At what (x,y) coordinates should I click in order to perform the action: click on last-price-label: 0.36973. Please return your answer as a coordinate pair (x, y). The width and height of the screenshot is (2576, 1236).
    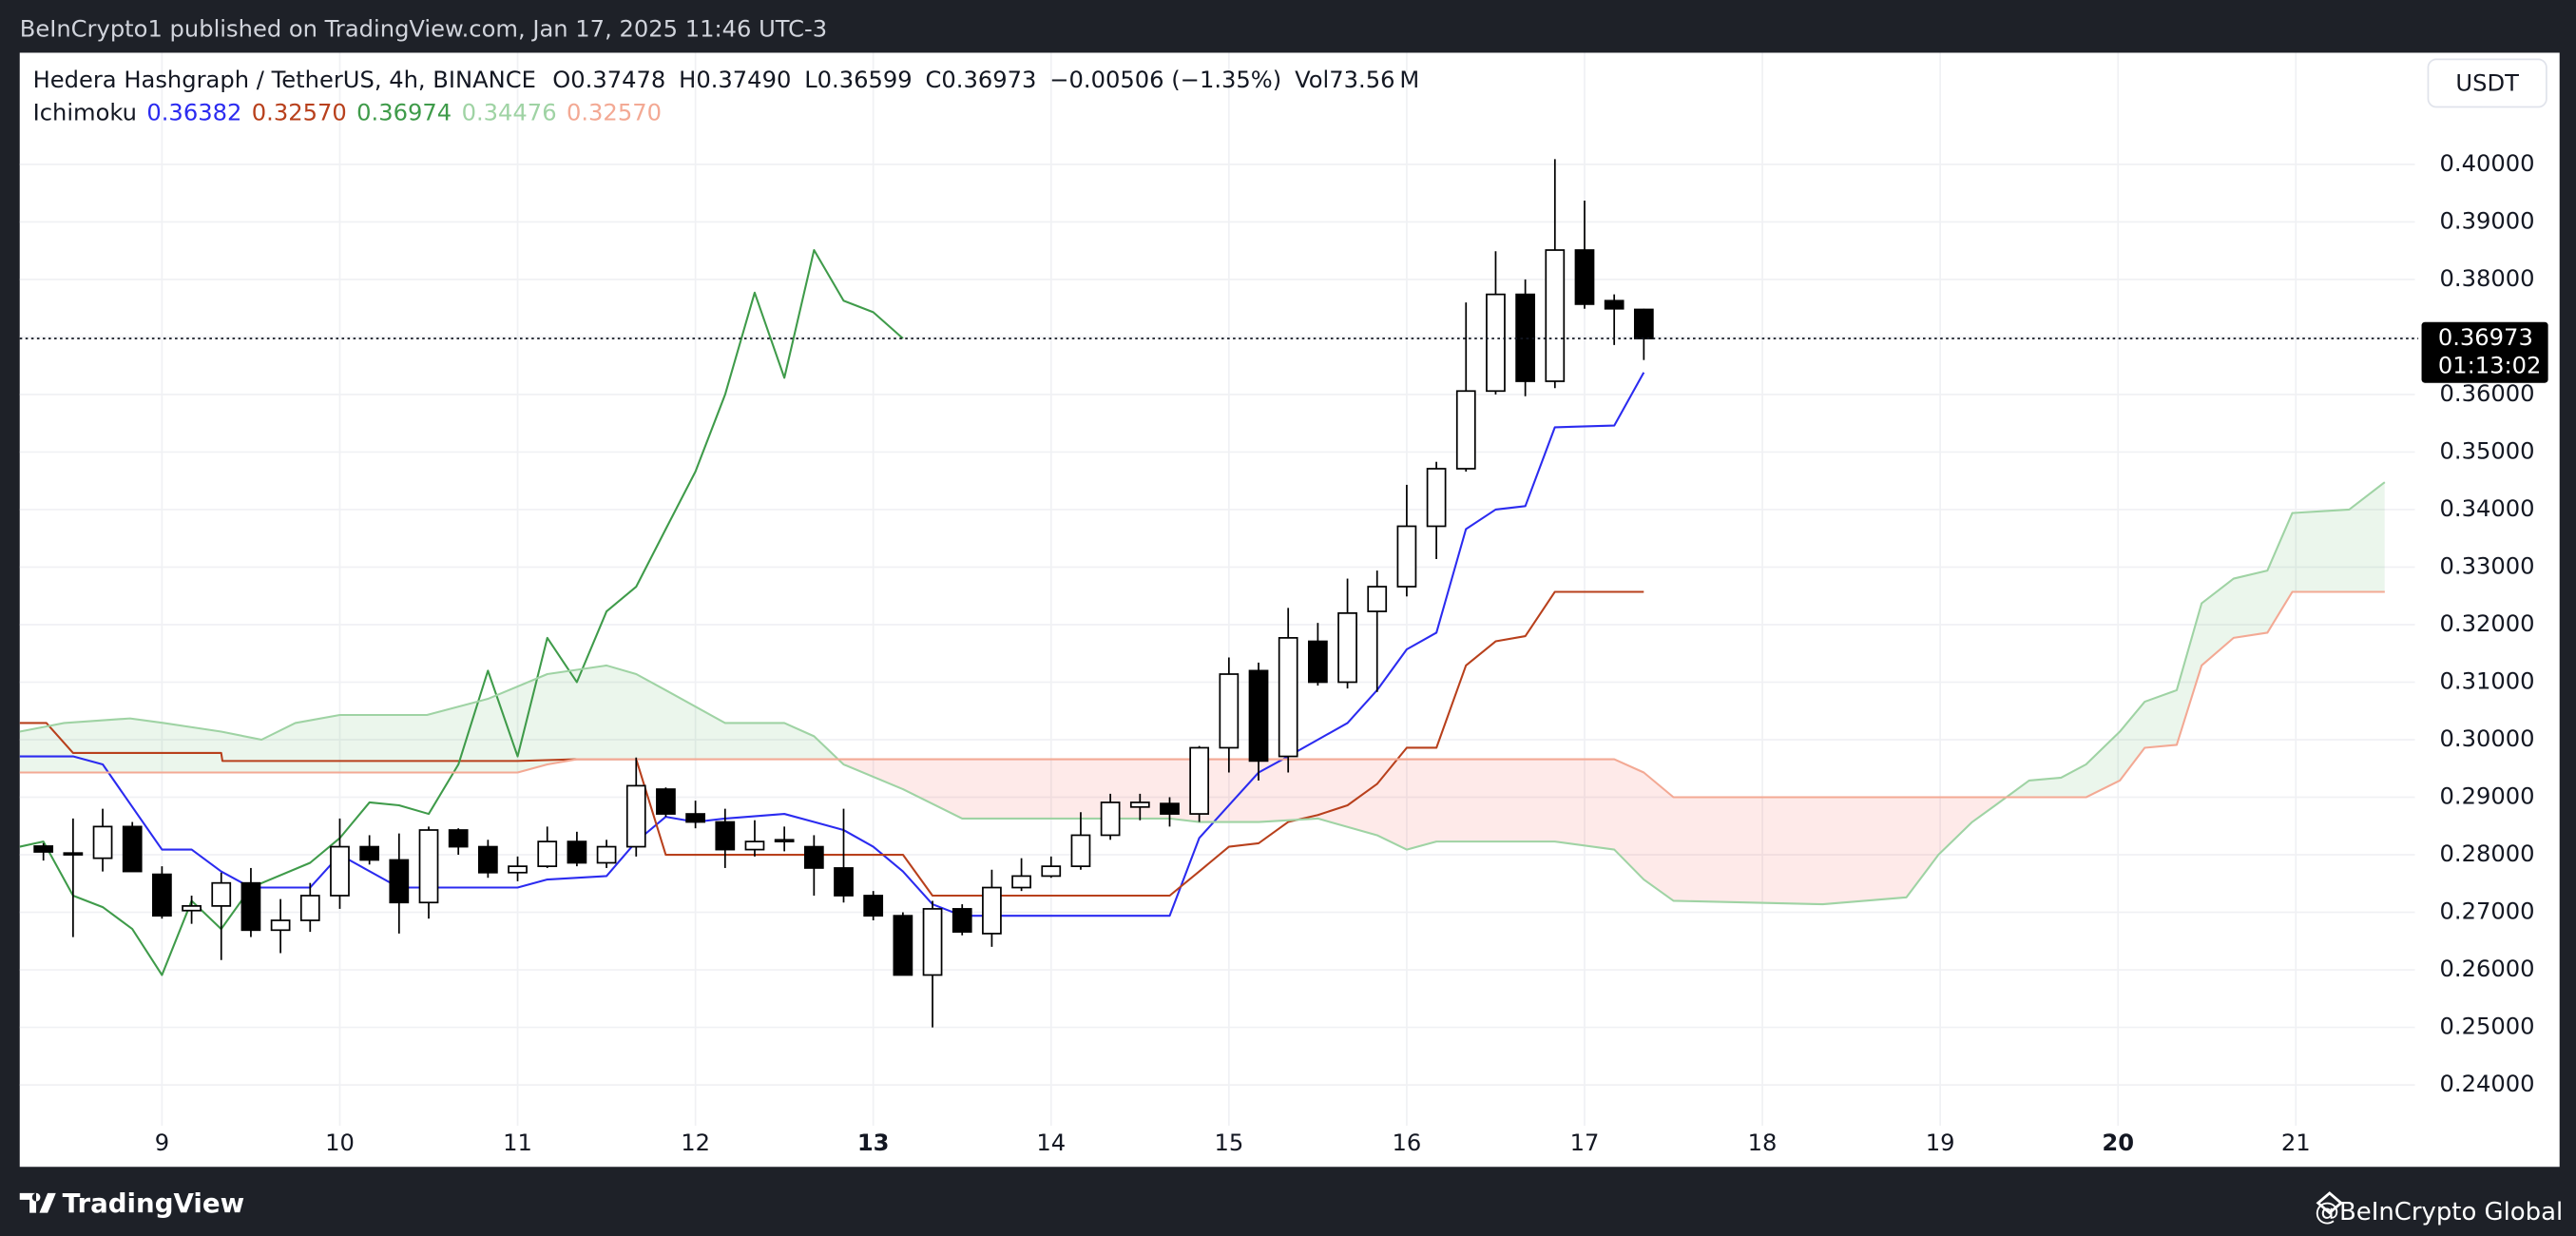
    Looking at the image, I should click on (2485, 338).